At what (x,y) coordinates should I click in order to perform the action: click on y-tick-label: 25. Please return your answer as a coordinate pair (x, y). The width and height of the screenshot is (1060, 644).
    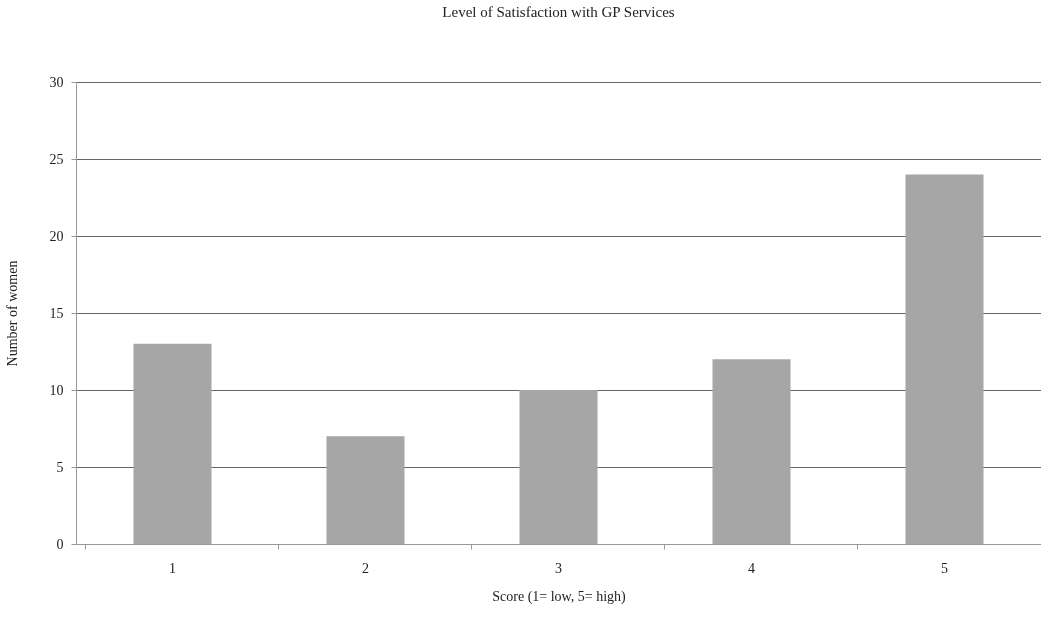
    Looking at the image, I should click on (56, 159).